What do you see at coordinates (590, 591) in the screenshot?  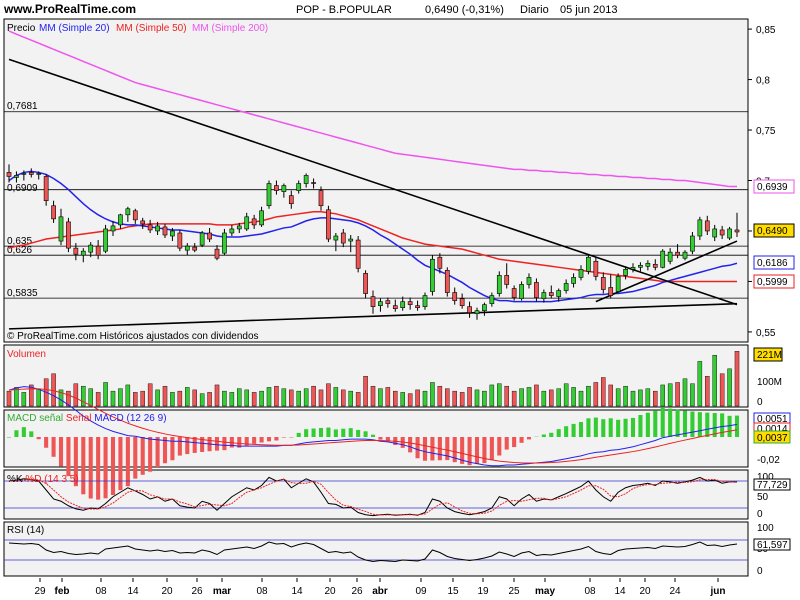 I see `x-tick-17: 08` at bounding box center [590, 591].